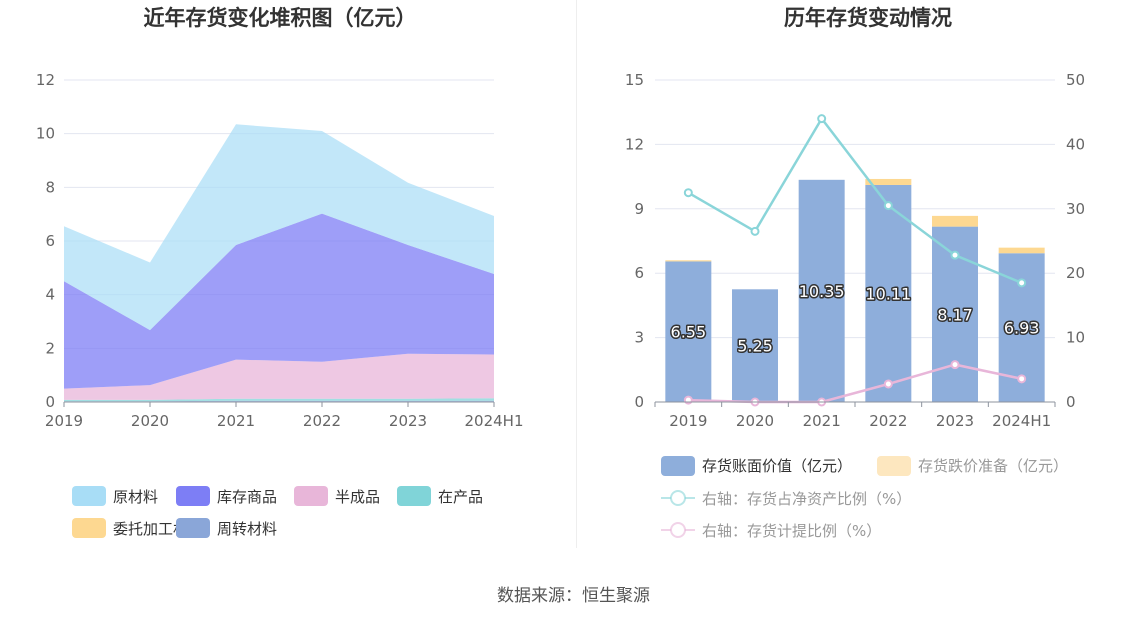  I want to click on bar-right-tick-label: 10, so click(1075, 338).